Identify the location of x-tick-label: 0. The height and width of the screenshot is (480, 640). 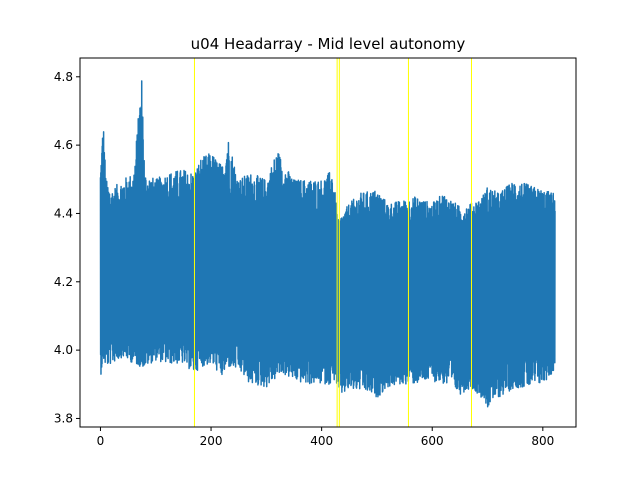
(101, 441).